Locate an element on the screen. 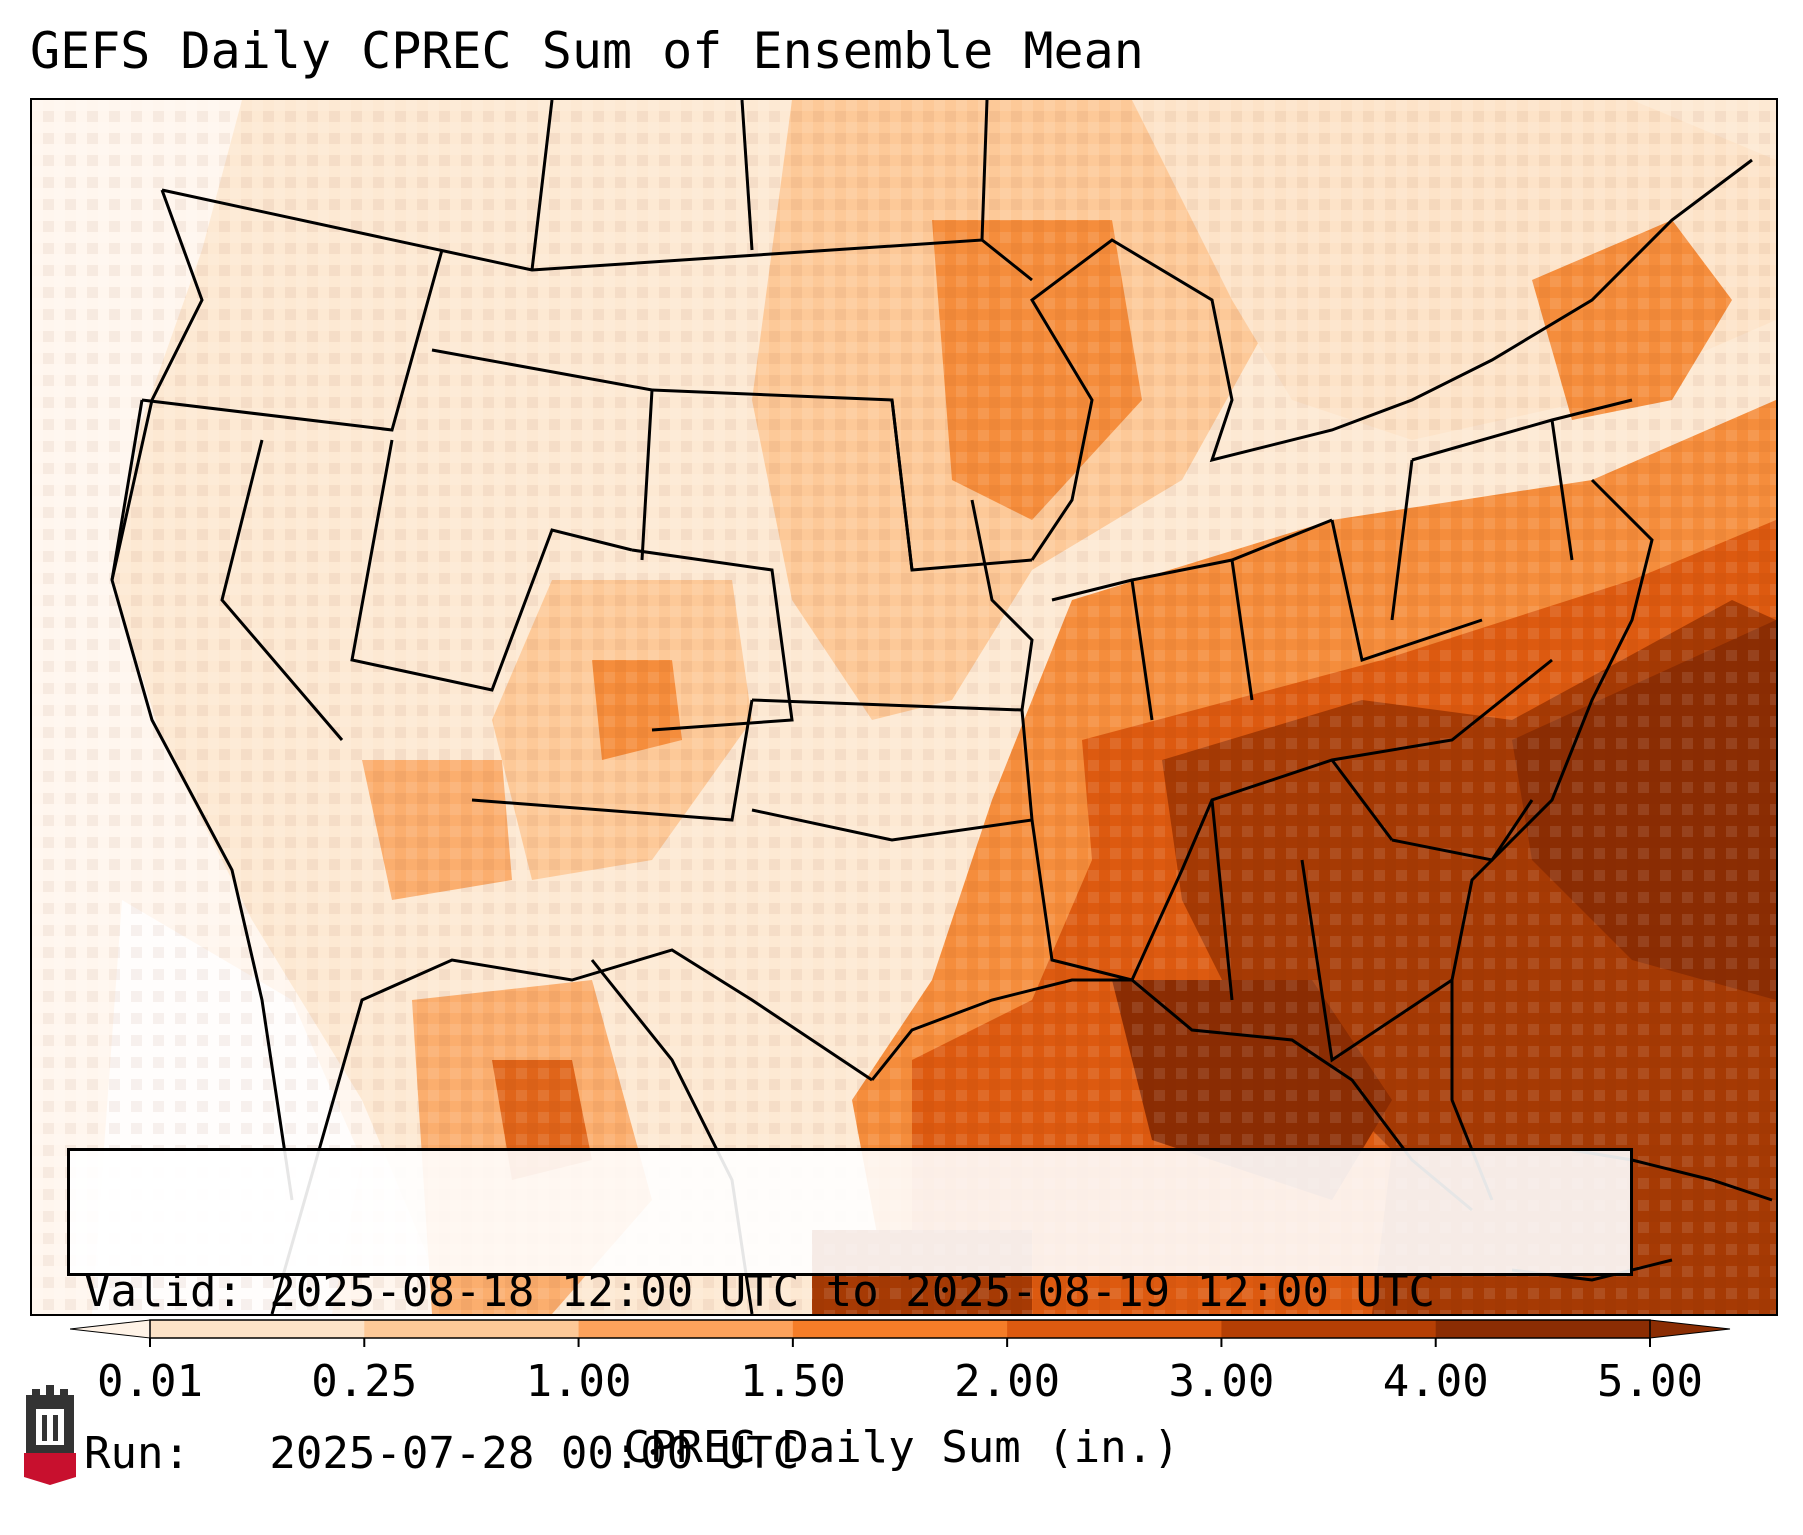 The height and width of the screenshot is (1535, 1803). run-time-line: Run: 2025-07-28 00:00 UTC is located at coordinates (442, 1453).